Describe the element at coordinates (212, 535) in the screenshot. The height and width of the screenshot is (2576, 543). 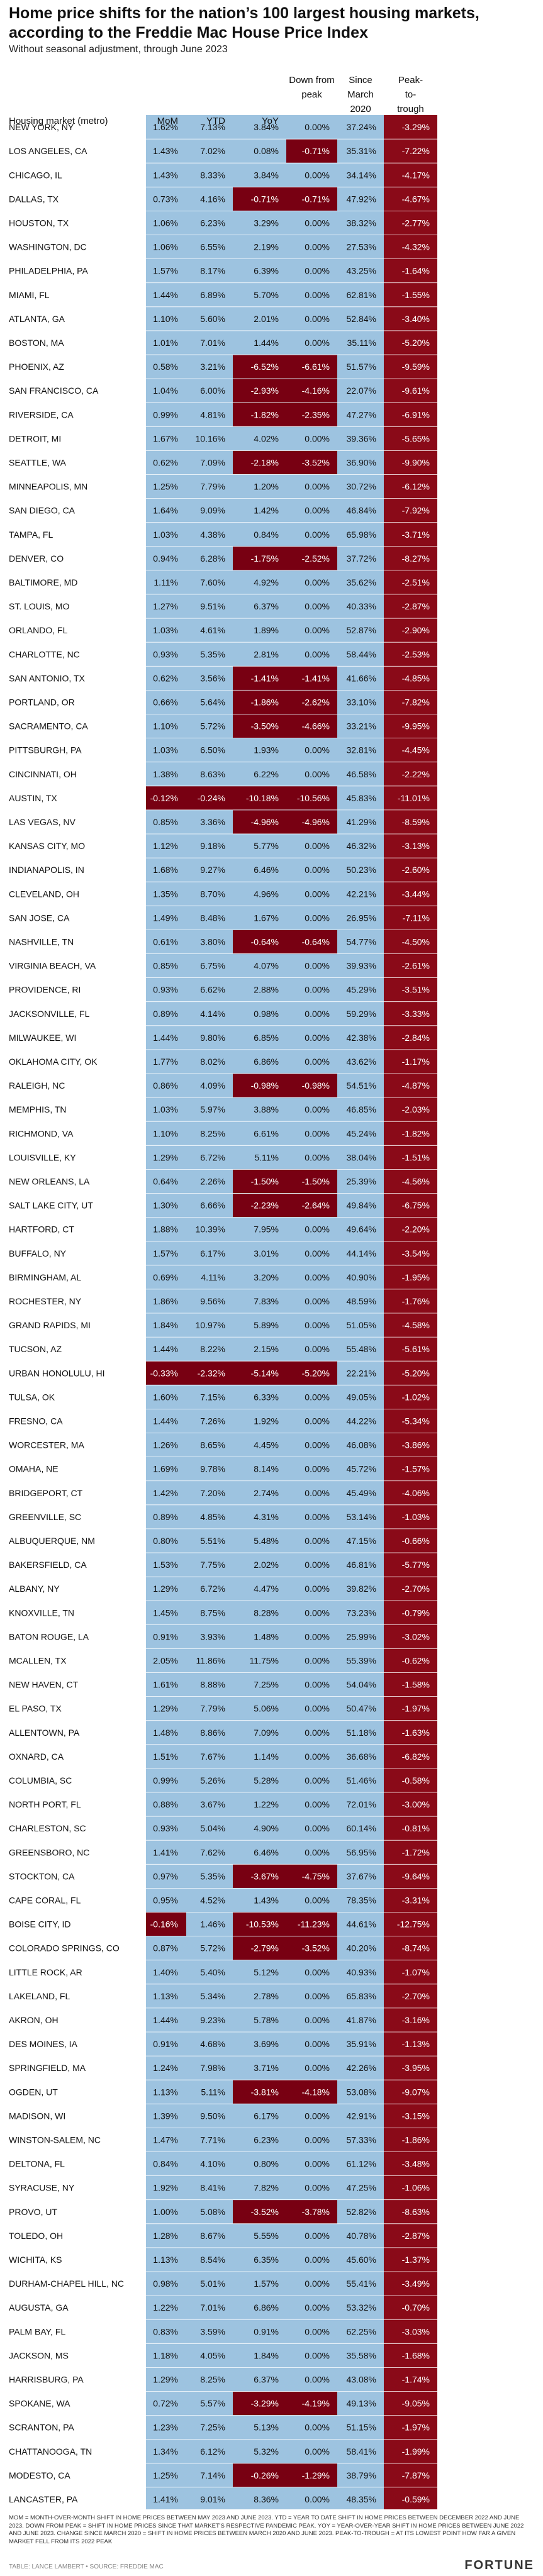
I see `cell-value: 4.38%` at that location.